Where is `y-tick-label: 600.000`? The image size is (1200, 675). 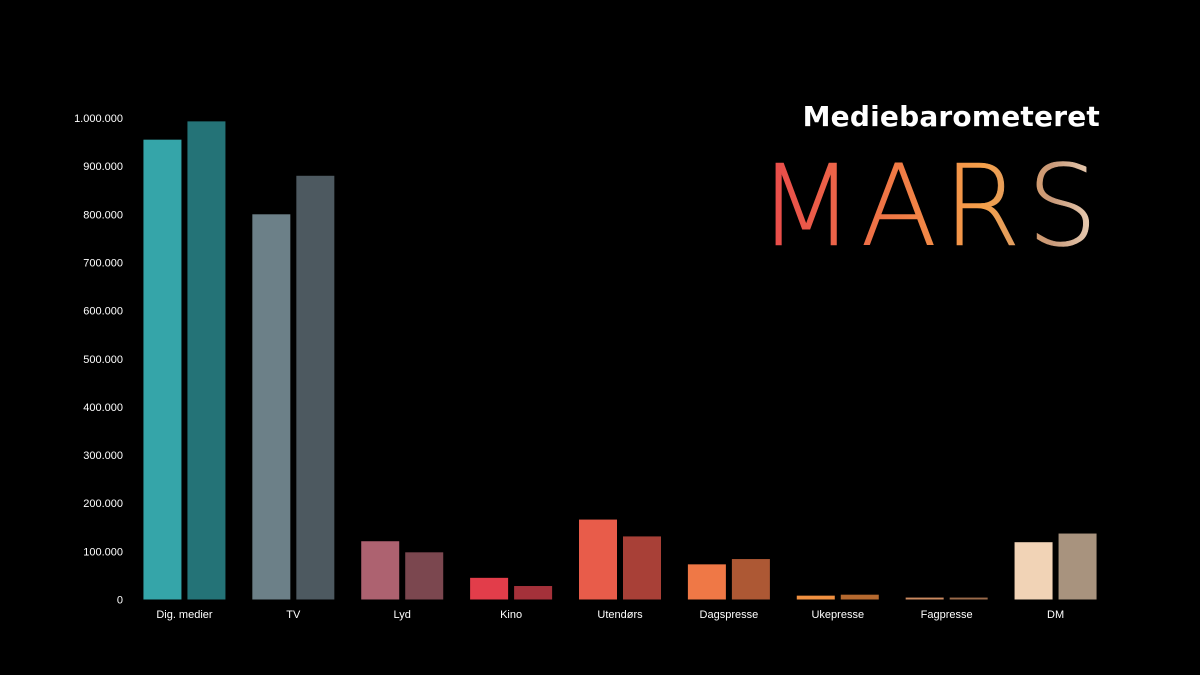
y-tick-label: 600.000 is located at coordinates (103, 312).